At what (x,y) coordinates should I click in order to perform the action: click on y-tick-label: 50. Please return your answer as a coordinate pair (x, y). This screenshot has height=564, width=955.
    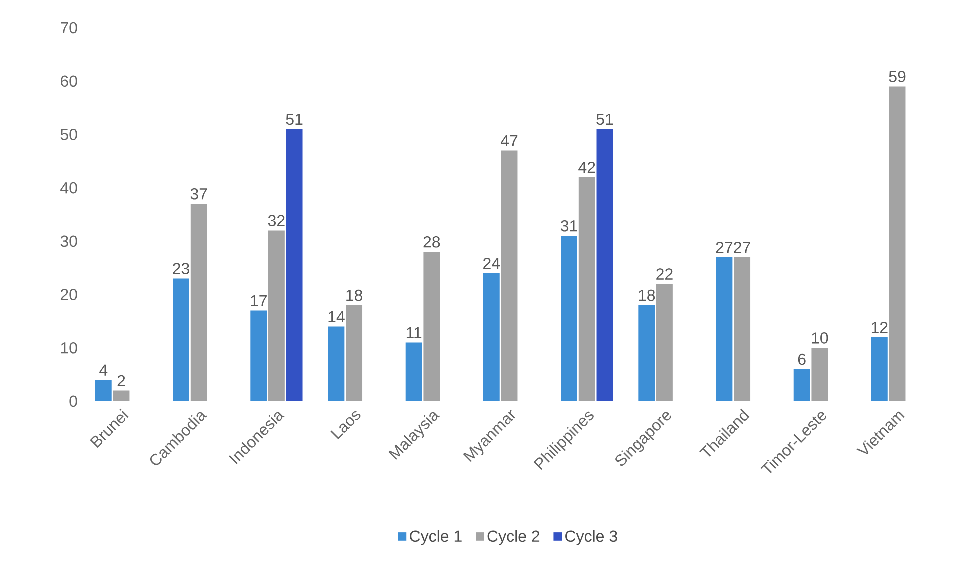
    Looking at the image, I should click on (69, 134).